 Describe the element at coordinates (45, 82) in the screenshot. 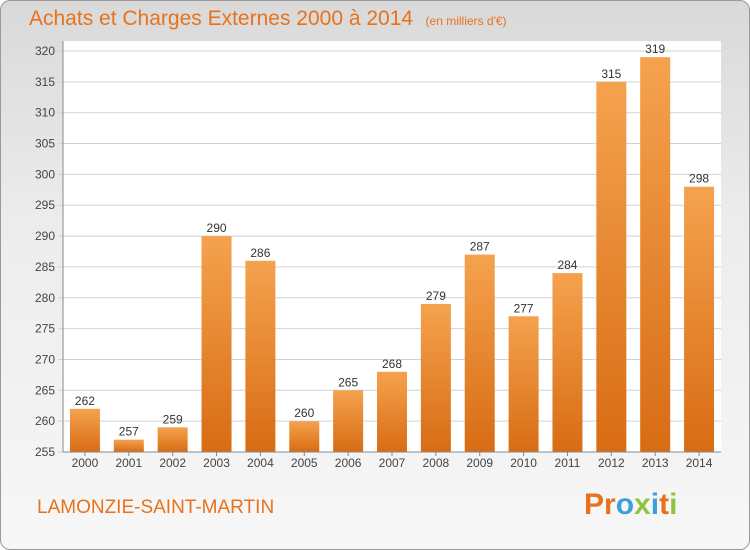

I see `y-tick-label: 315` at that location.